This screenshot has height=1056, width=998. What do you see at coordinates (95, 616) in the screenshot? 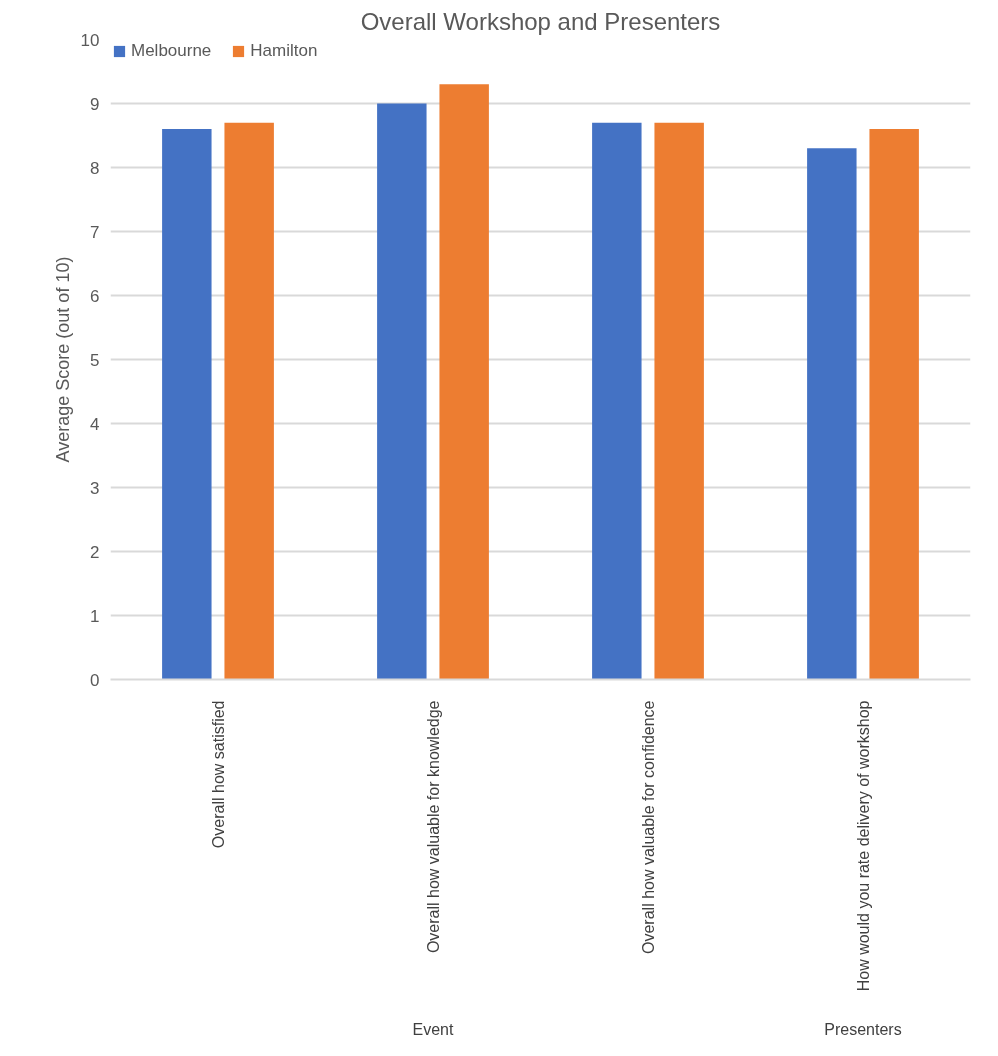
I see `y-tick-label: 1` at bounding box center [95, 616].